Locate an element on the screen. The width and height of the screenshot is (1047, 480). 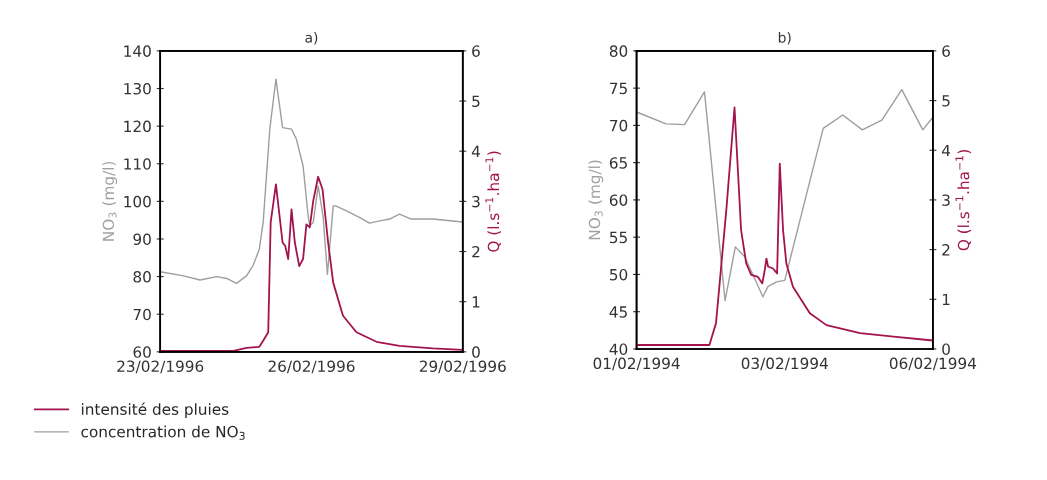
x-tick-label: 01/02/1994 is located at coordinates (636, 364).